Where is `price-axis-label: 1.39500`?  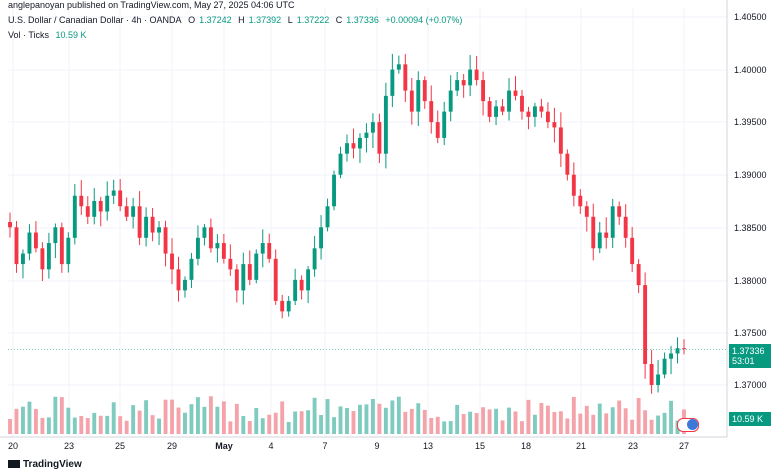
price-axis-label: 1.39500 is located at coordinates (750, 122).